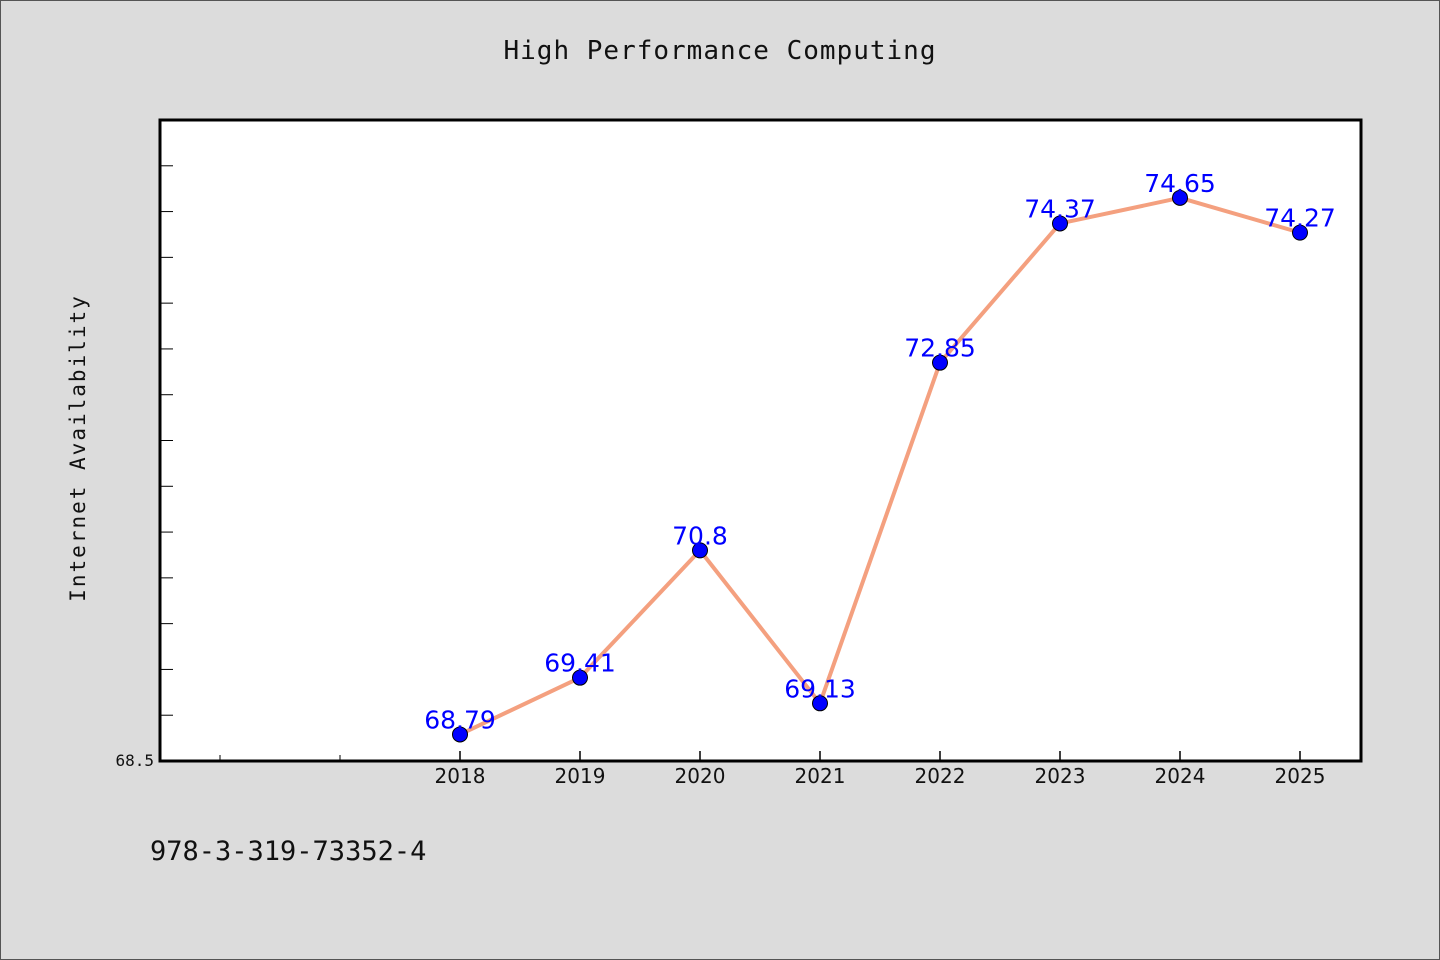 This screenshot has height=960, width=1440. Describe the element at coordinates (1300, 218) in the screenshot. I see `data-label: 74.27` at that location.